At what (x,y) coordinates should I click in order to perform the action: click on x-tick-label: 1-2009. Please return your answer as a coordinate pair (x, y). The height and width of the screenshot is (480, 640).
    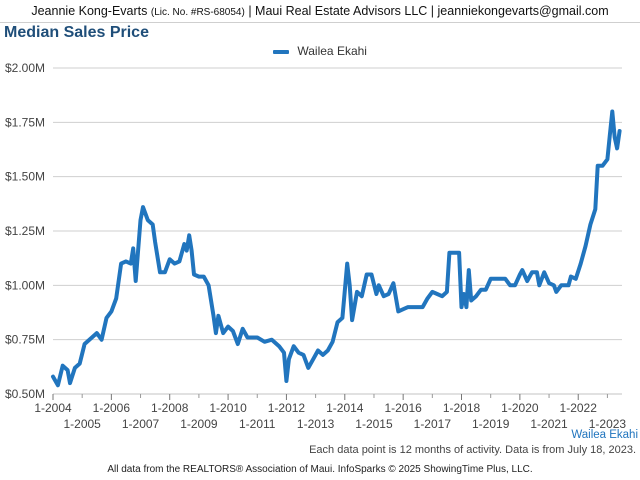
    Looking at the image, I should click on (199, 424).